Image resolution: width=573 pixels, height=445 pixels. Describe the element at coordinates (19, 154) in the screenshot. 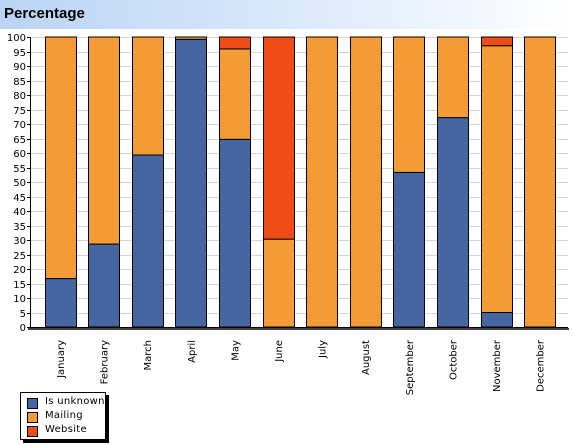

I see `y-tick-label: 60` at that location.